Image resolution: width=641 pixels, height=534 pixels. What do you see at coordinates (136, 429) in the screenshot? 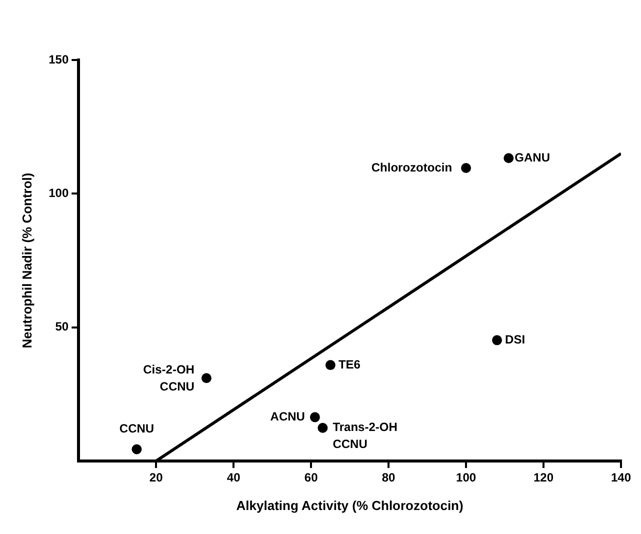
I see `annotation: CCNU` at bounding box center [136, 429].